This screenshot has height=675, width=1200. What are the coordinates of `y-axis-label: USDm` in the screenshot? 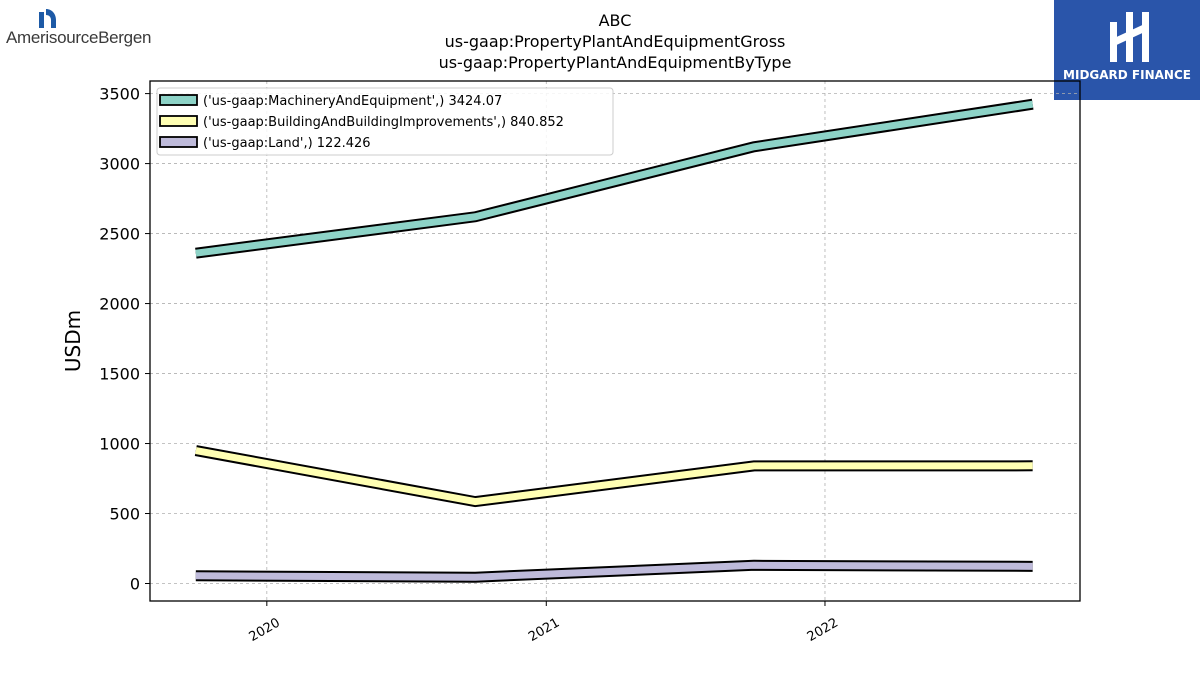 It's located at (73, 341).